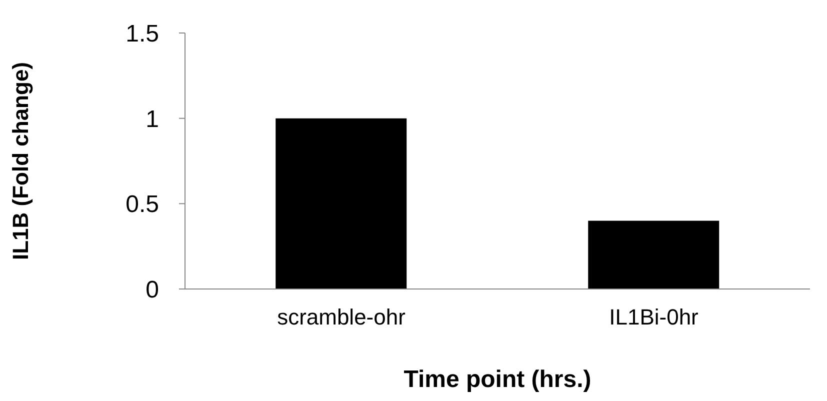 This screenshot has width=827, height=401. Describe the element at coordinates (142, 34) in the screenshot. I see `y-tick-label: 1.5` at that location.